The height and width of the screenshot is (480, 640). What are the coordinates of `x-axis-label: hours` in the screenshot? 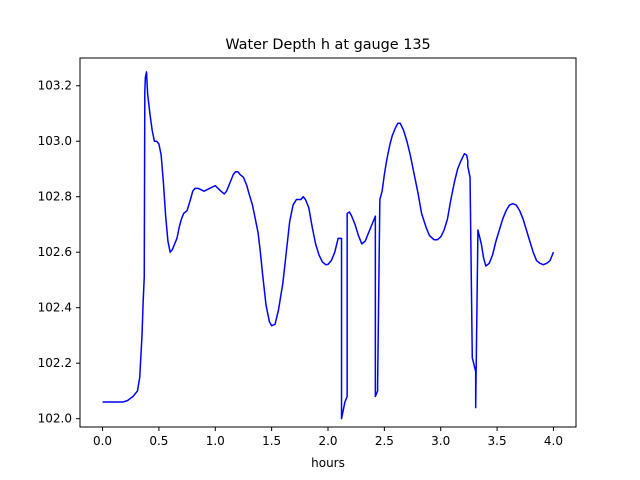 It's located at (328, 463).